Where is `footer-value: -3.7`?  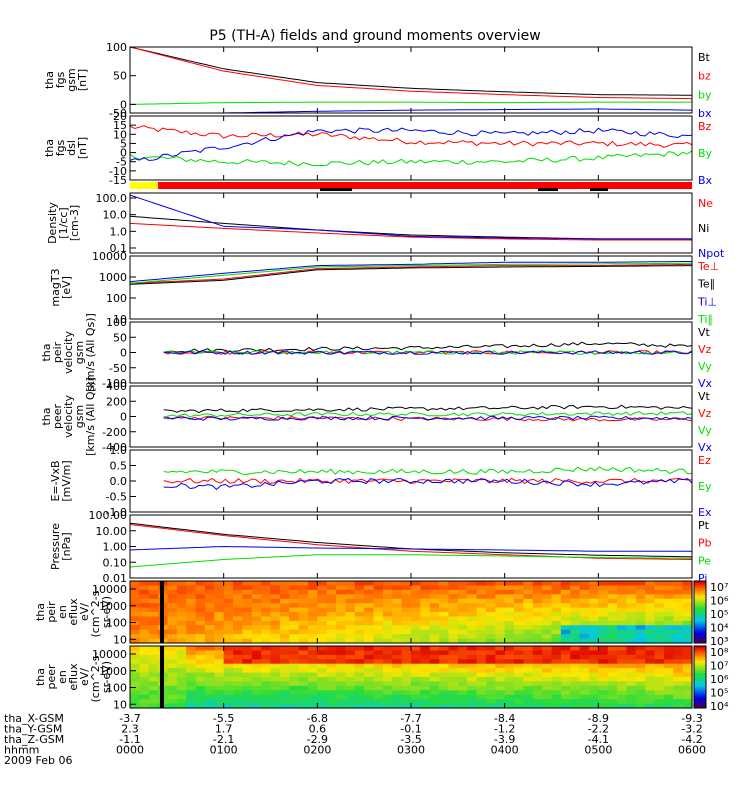 footer-value: -3.7 is located at coordinates (129, 718).